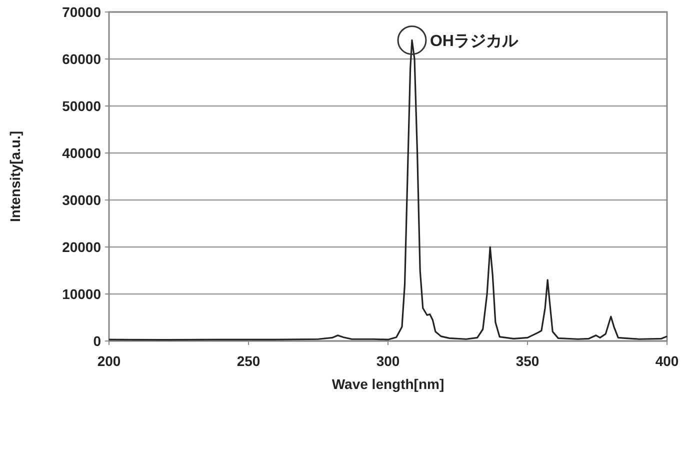 This screenshot has height=461, width=684. I want to click on y-tick-label: 40000, so click(82, 153).